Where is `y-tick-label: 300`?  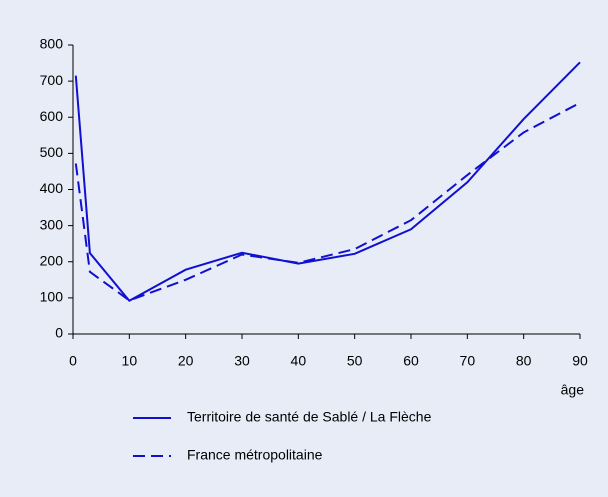
y-tick-label: 300 is located at coordinates (52, 224).